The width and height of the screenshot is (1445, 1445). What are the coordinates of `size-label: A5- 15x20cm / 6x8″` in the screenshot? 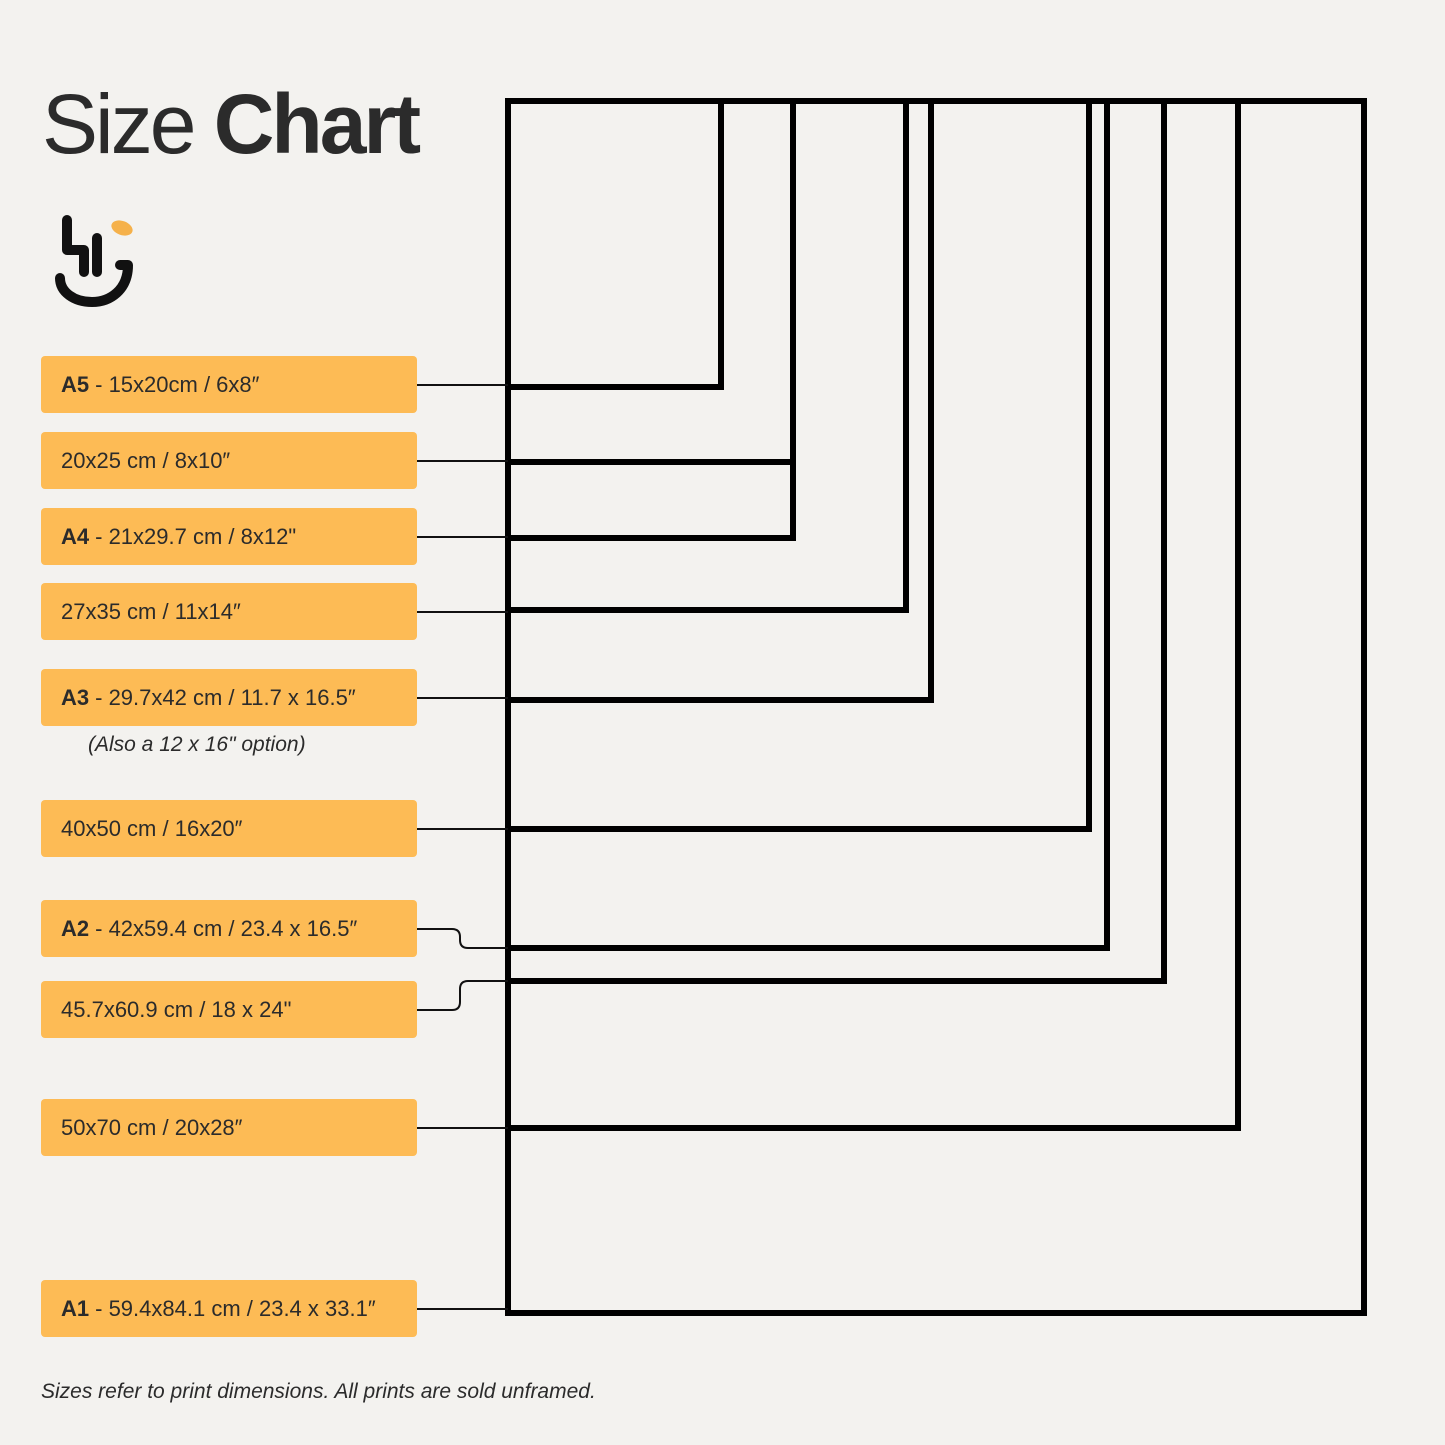 It's located at (229, 384).